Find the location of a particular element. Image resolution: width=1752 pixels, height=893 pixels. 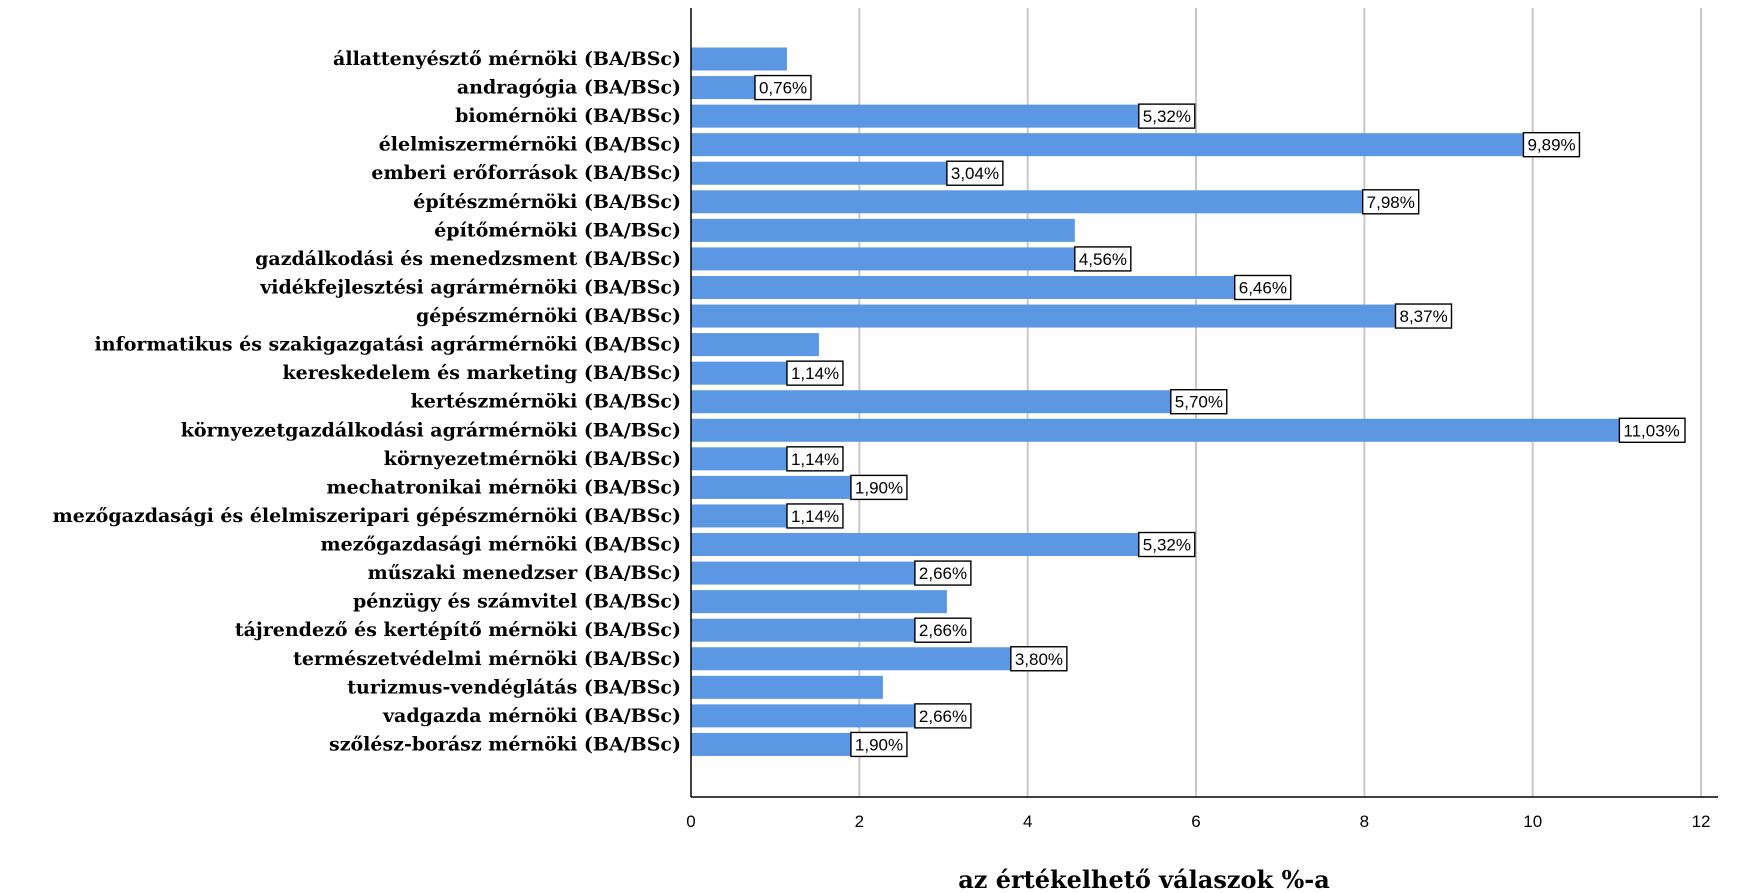

x-tick-label: 2 is located at coordinates (859, 821).